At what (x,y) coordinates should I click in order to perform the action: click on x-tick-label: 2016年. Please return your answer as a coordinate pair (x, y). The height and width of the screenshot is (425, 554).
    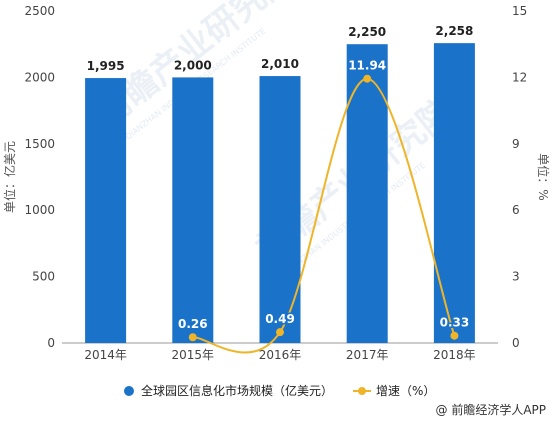
    Looking at the image, I should click on (280, 355).